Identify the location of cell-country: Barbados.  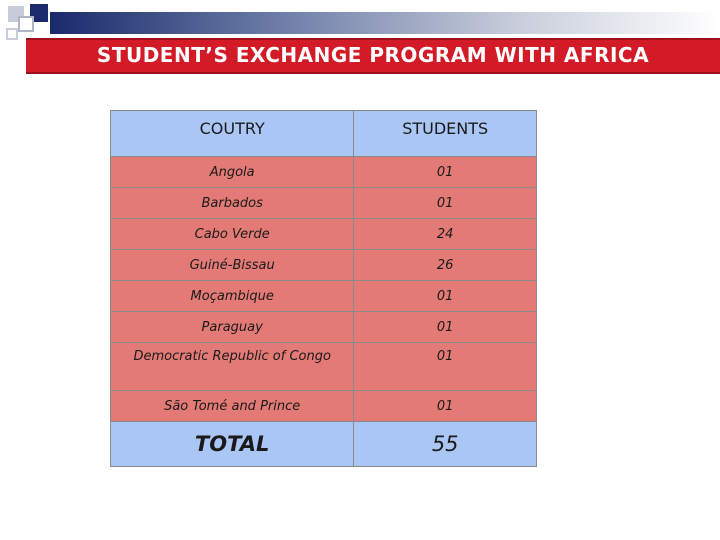
(232, 203).